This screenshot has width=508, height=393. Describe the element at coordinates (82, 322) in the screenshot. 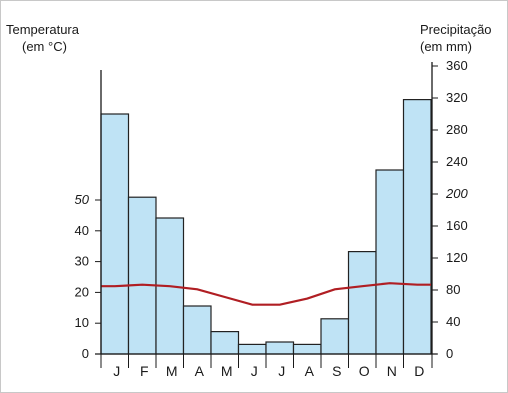

I see `left-tick-label: 10` at that location.